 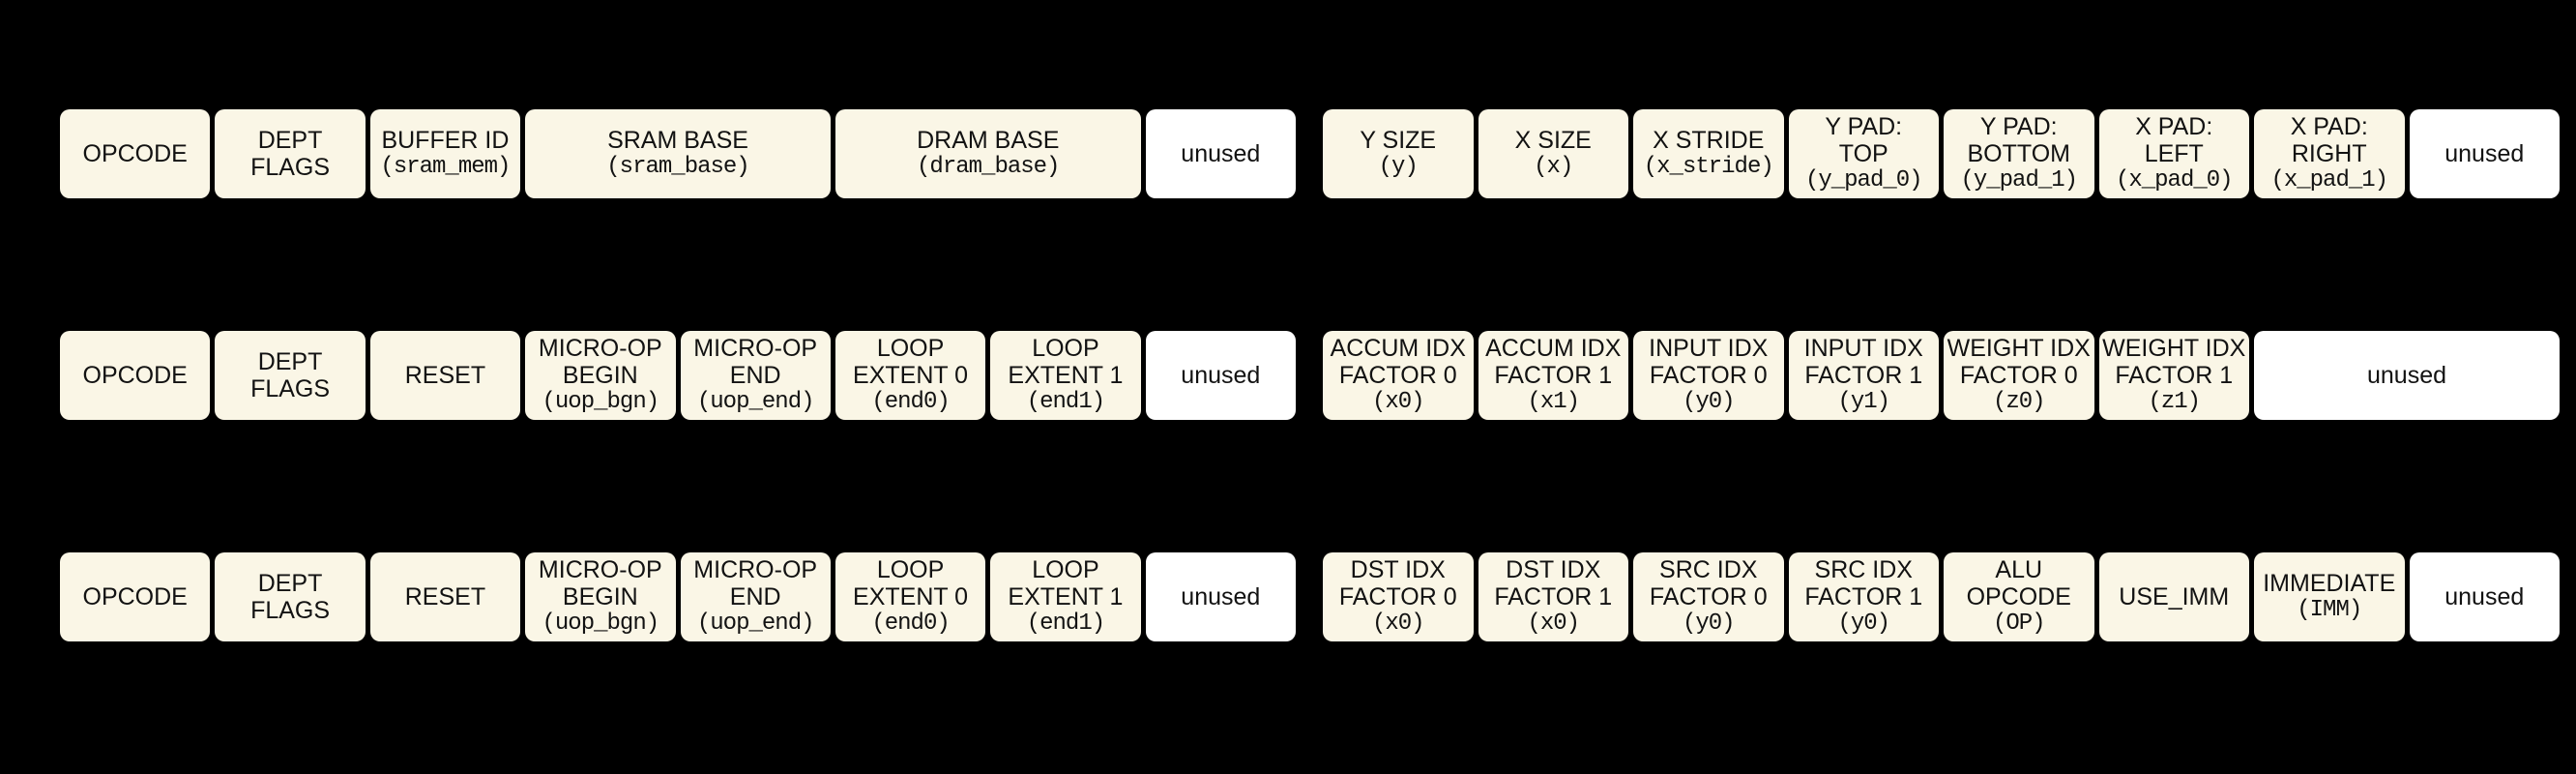 What do you see at coordinates (2173, 153) in the screenshot?
I see `field-box: X PAD: LEFT (x_pad_0)` at bounding box center [2173, 153].